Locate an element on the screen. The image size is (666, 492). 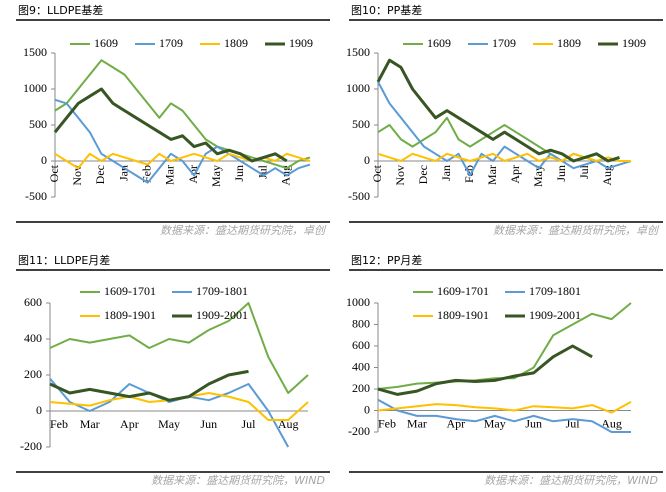
x-tick-label: Jan is located at coordinates (446, 173).